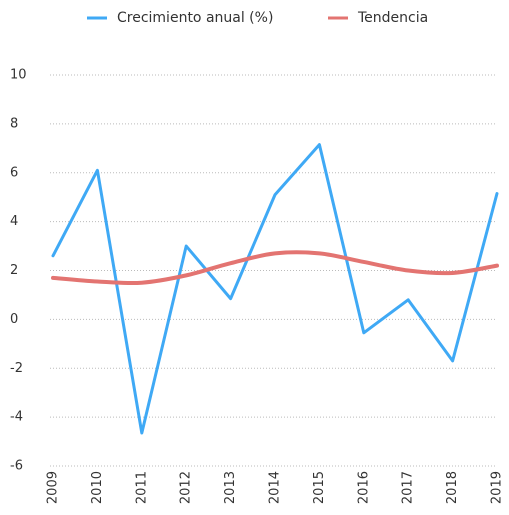  I want to click on x-tick-label: 2011, so click(141, 487).